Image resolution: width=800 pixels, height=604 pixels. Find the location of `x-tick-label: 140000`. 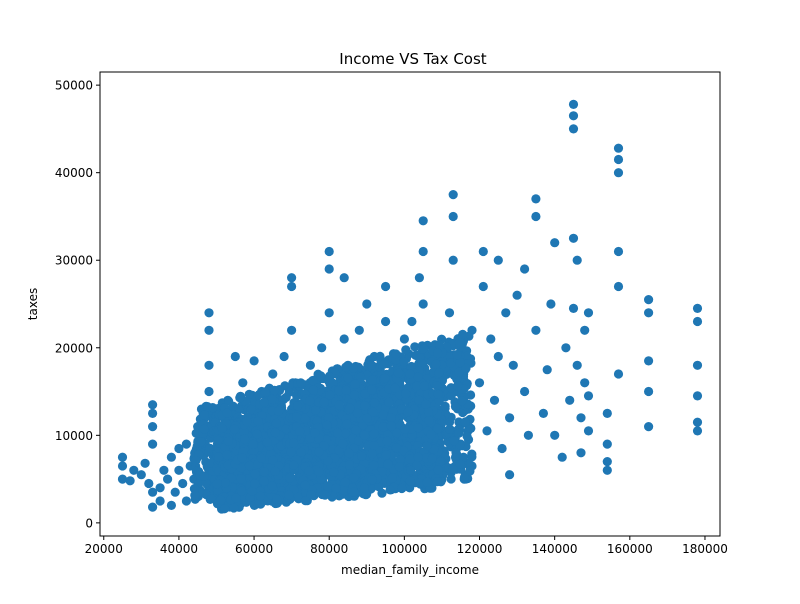

x-tick-label: 140000 is located at coordinates (555, 549).